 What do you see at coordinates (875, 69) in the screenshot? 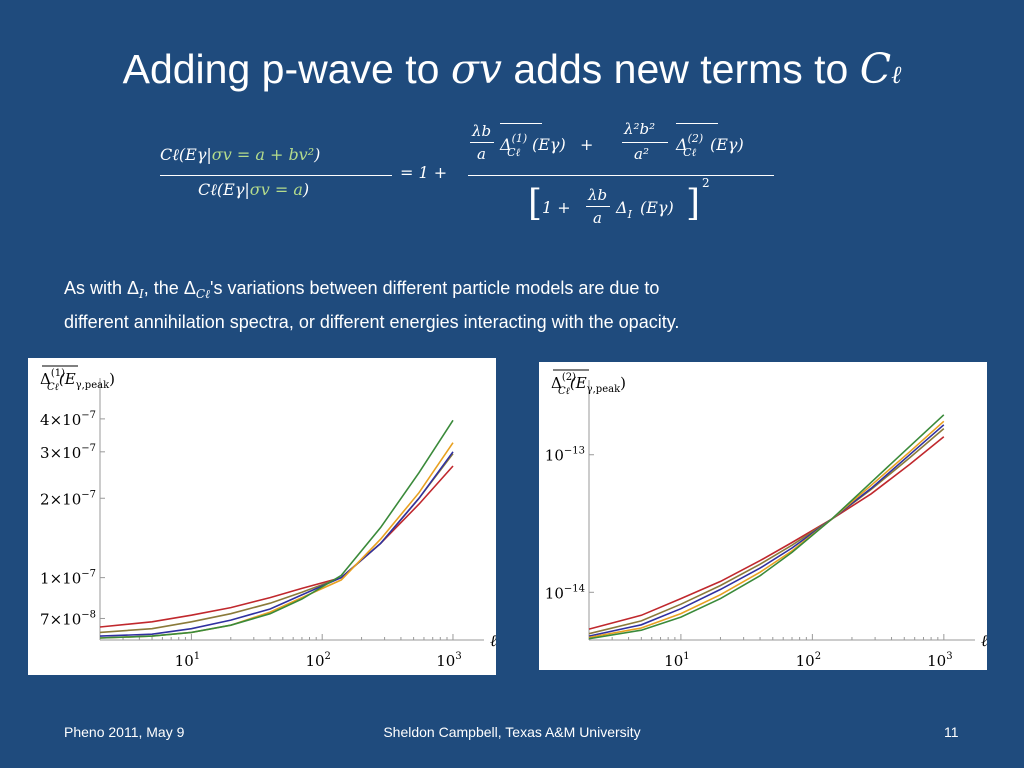
I see `title-c: C` at bounding box center [875, 69].